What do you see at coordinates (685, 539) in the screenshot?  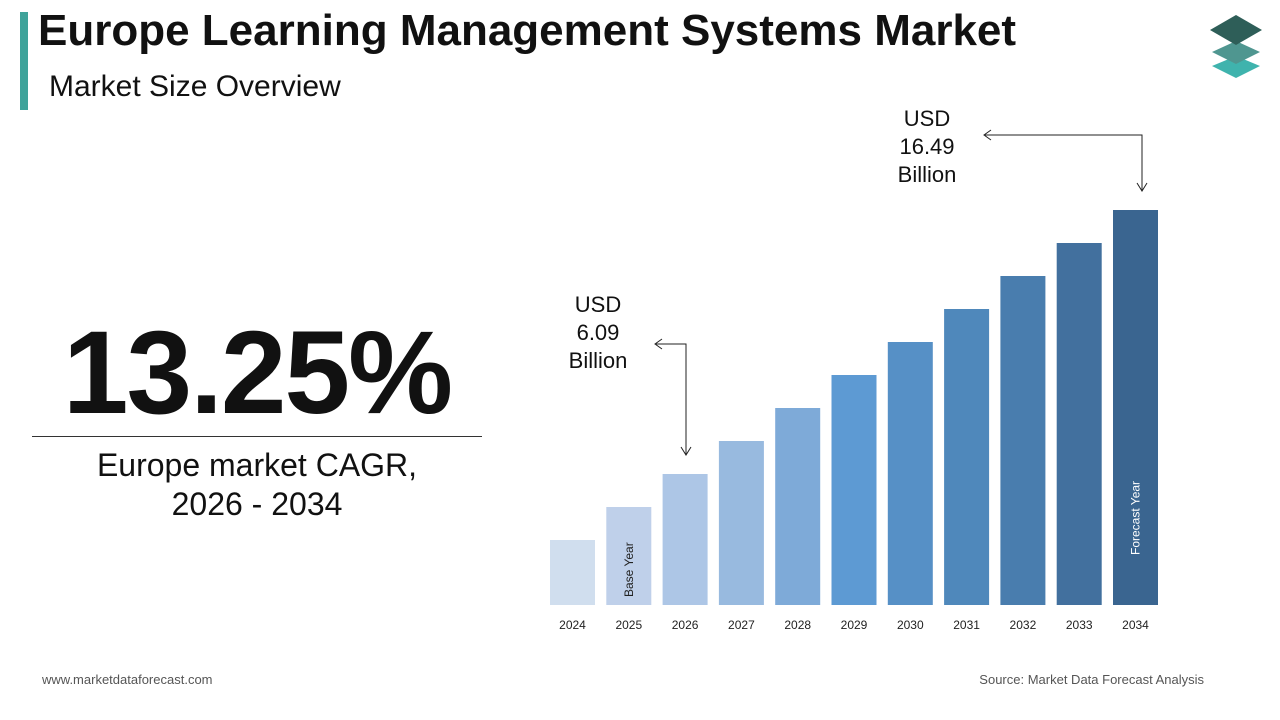 I see `bar-2026` at bounding box center [685, 539].